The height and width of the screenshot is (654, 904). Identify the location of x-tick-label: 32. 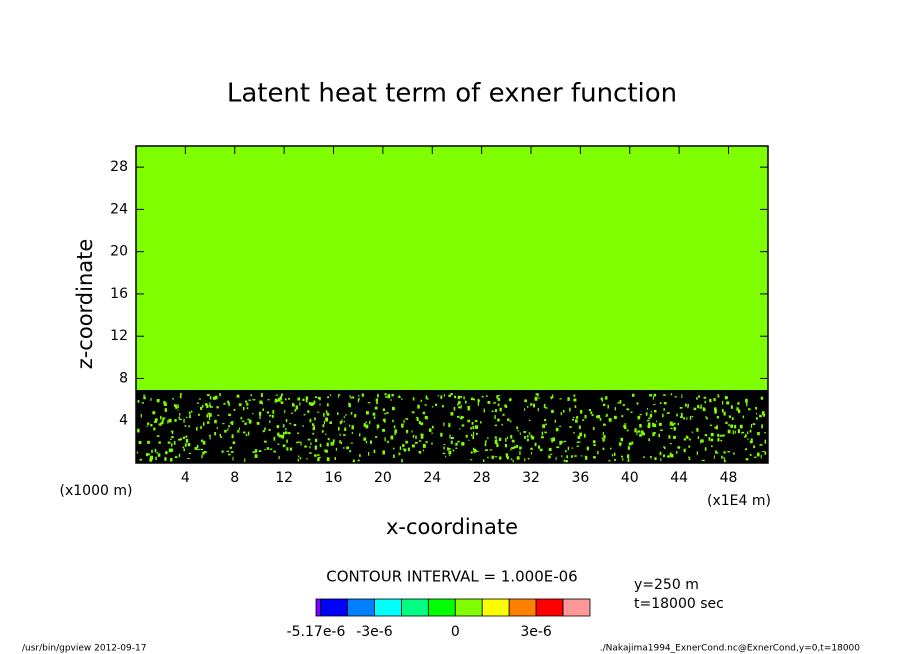
(531, 478).